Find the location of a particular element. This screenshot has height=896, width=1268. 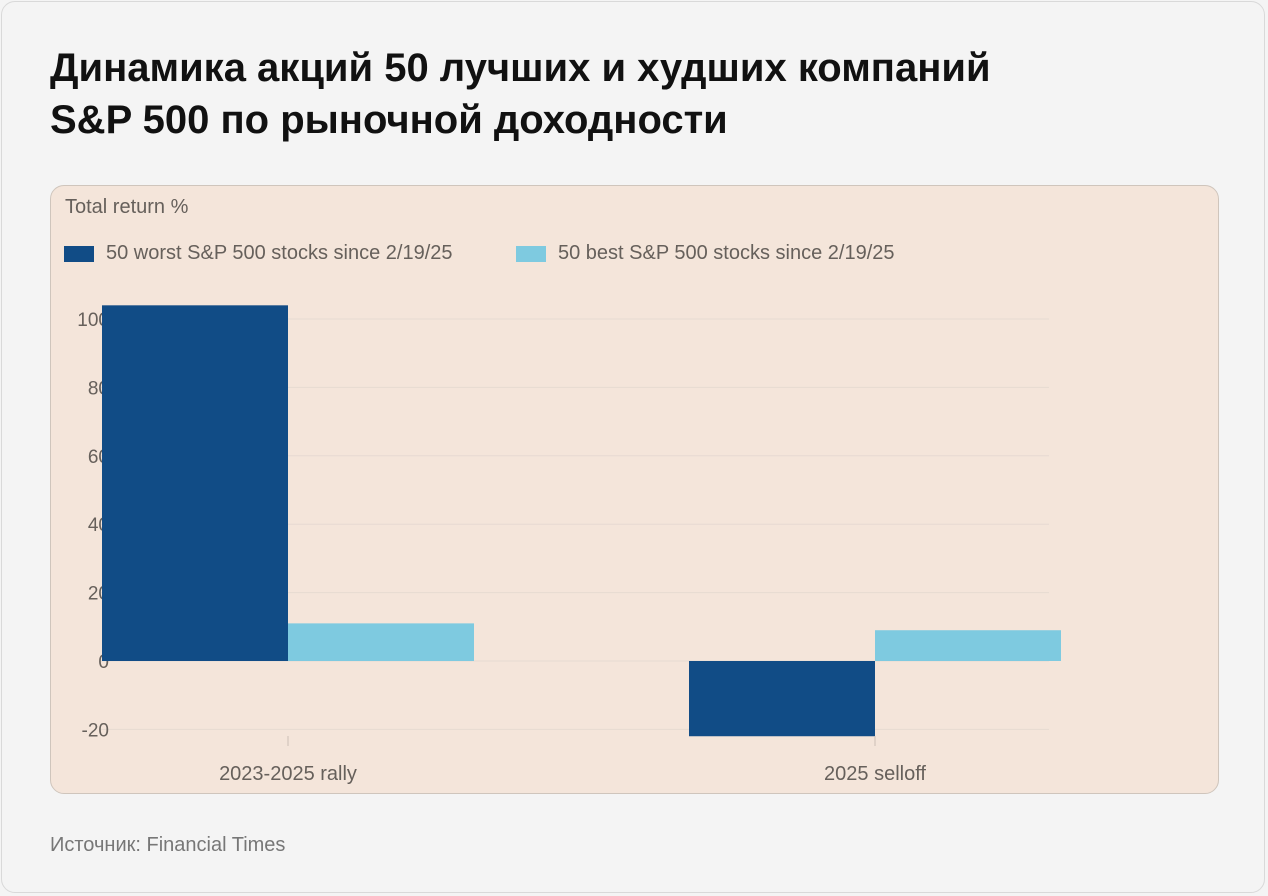

x-tick-label: 2025 selloff is located at coordinates (875, 774).